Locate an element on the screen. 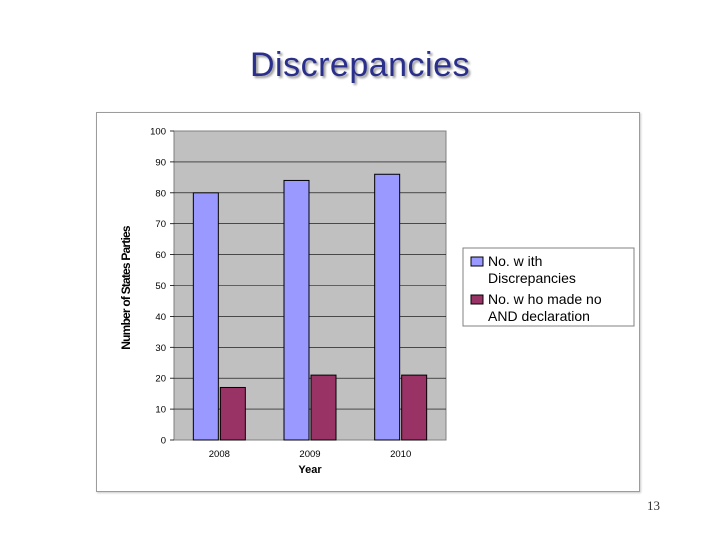 This screenshot has height=540, width=720. y-tick-label: 20 is located at coordinates (160, 379).